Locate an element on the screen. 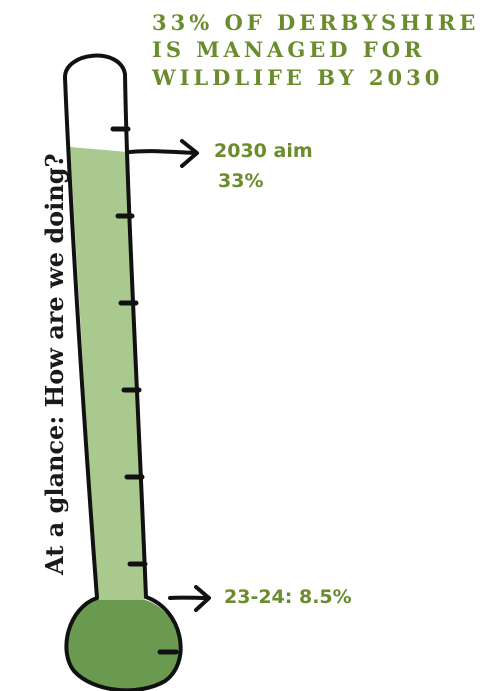 This screenshot has height=691, width=500. headline-line-2: IS MANAGED FOR is located at coordinates (288, 49).